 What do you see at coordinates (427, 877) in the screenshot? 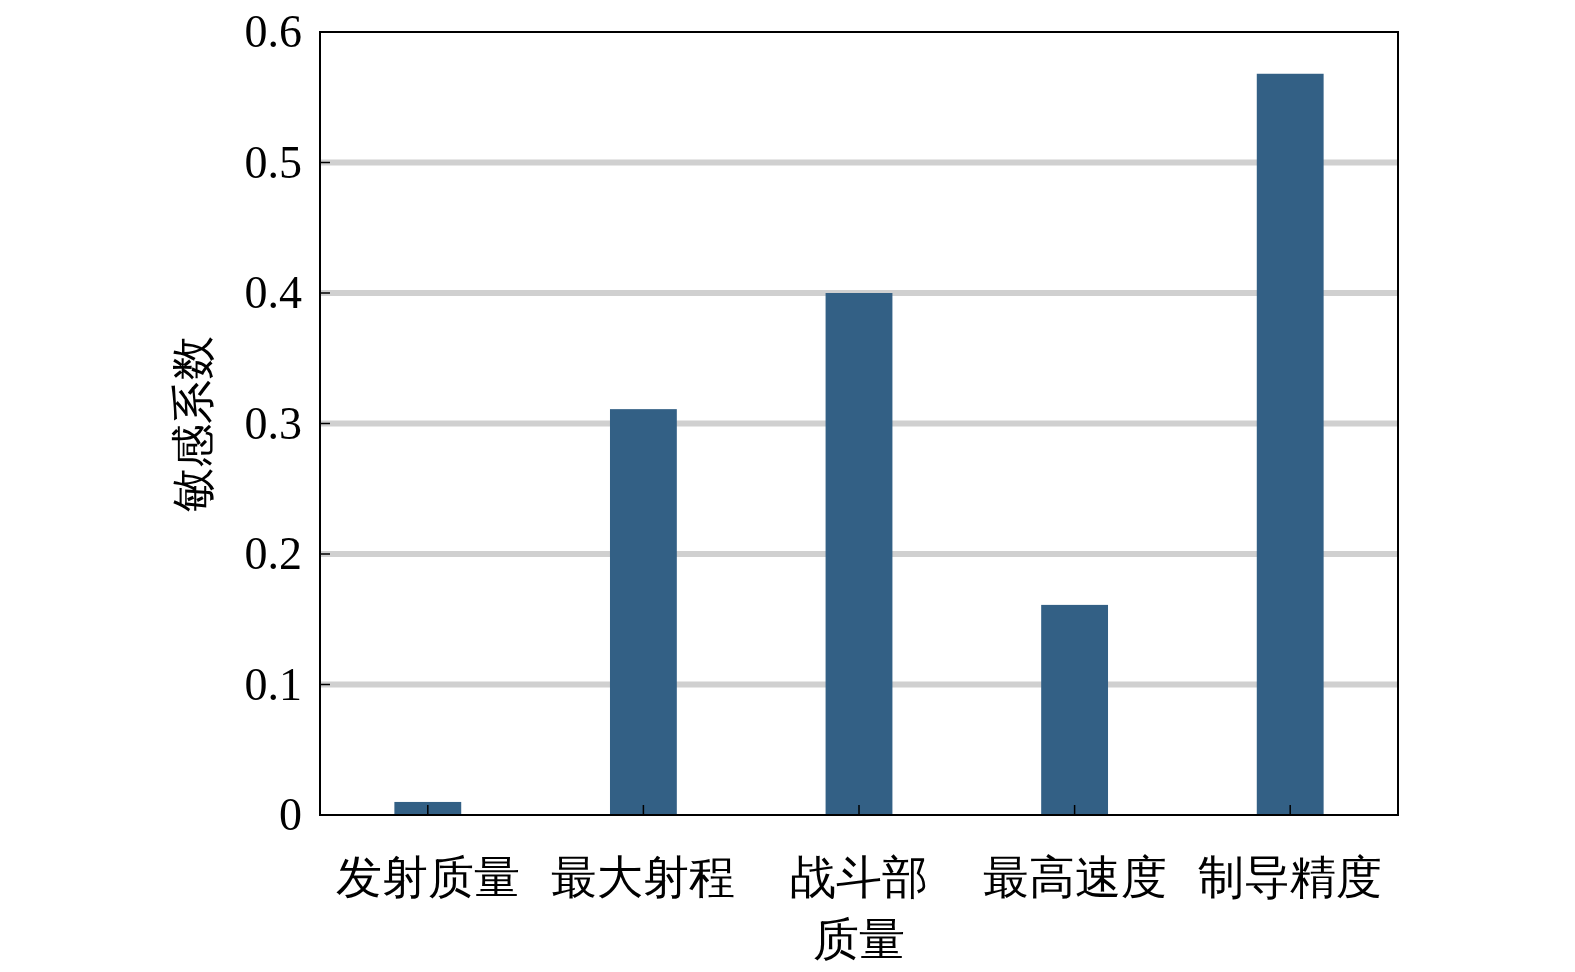
I see `x-tick-label: 发射质量` at bounding box center [427, 877].